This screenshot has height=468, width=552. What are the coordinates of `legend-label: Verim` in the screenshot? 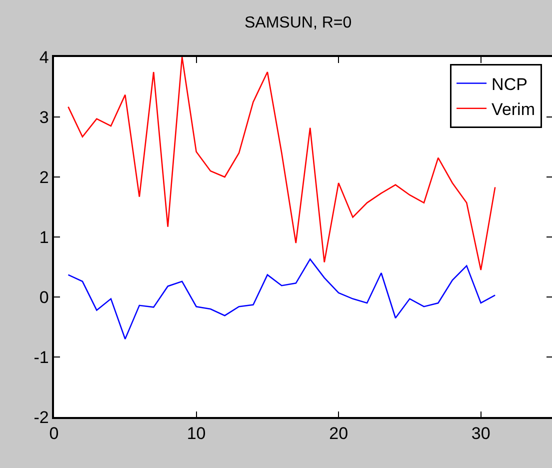 It's located at (514, 109).